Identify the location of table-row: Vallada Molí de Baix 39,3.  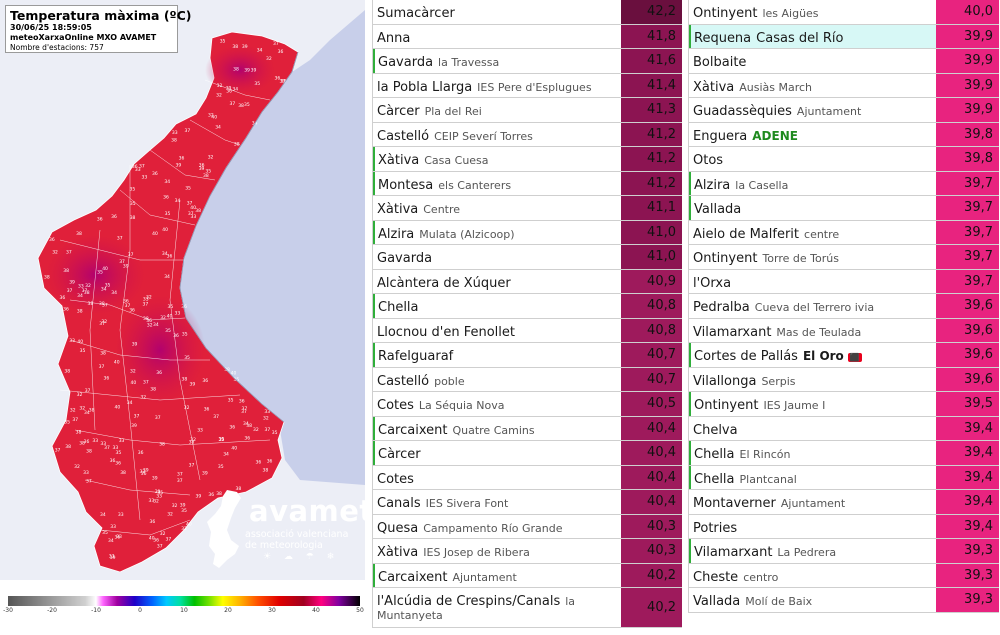
(844, 600).